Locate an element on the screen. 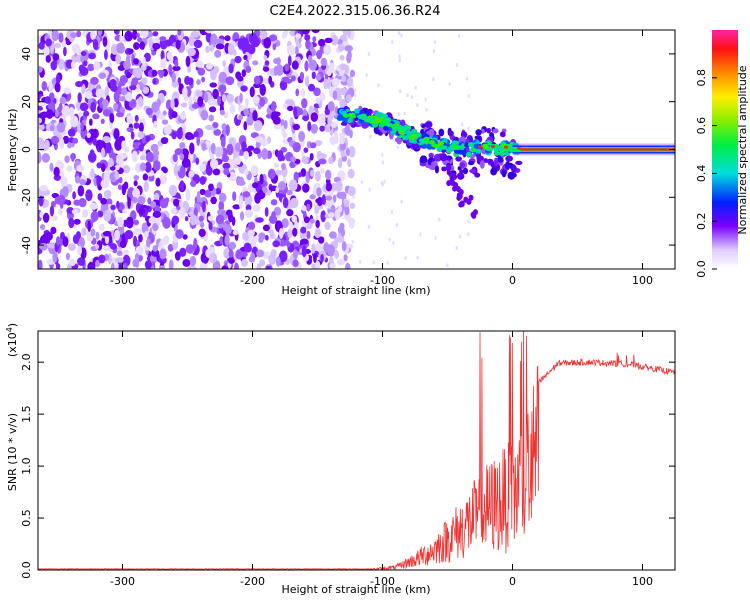 Image resolution: width=750 pixels, height=600 pixels. spectrogram-x-tick-label: -300 is located at coordinates (122, 280).